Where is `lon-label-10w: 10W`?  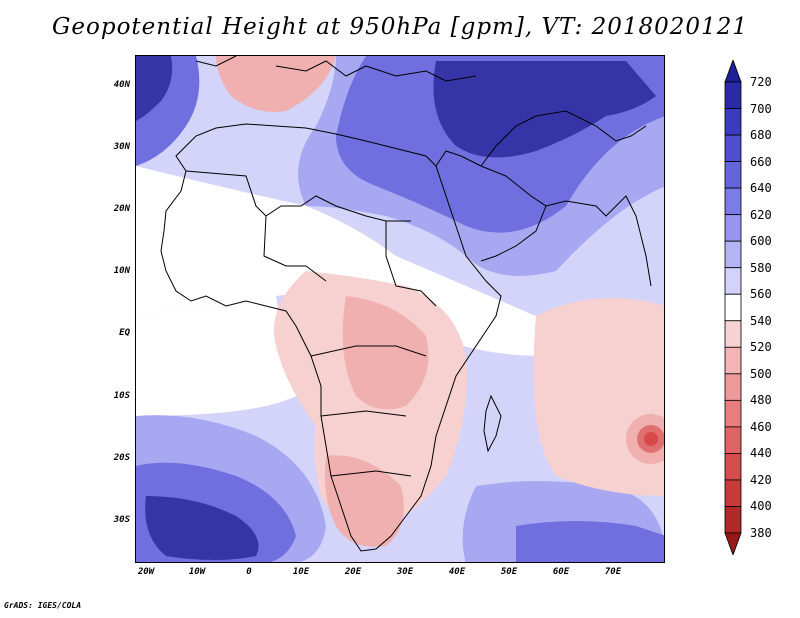
lon-label-10w: 10W is located at coordinates (197, 572).